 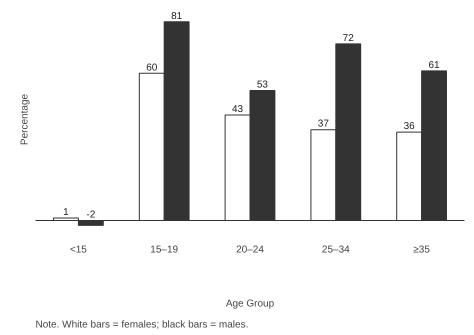 What do you see at coordinates (79, 250) in the screenshot?
I see `x-tick-label: <15` at bounding box center [79, 250].